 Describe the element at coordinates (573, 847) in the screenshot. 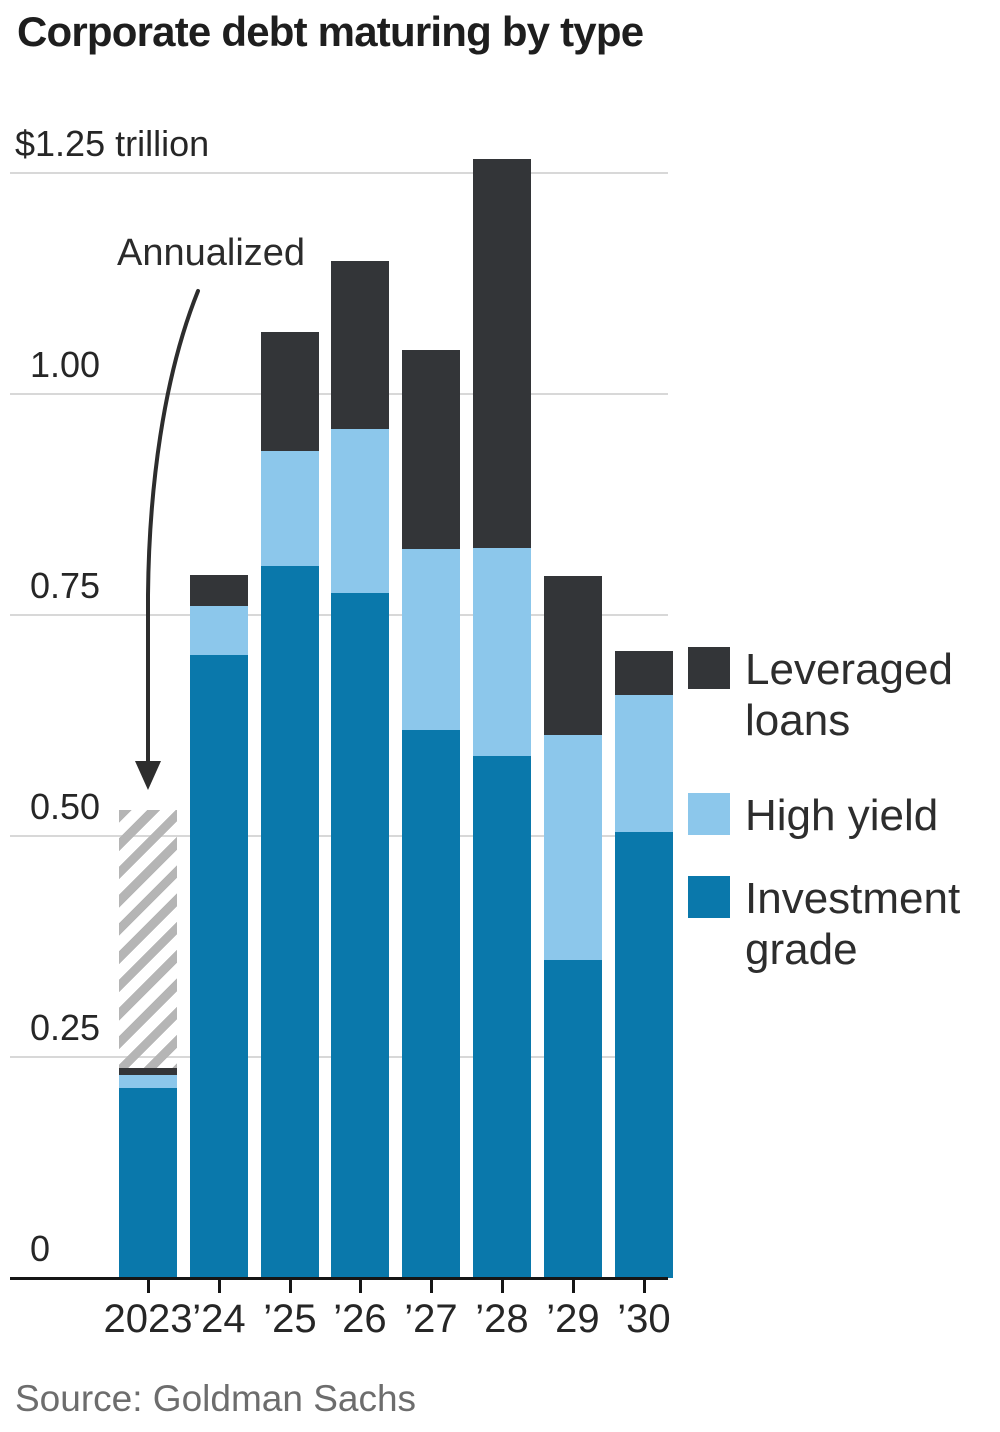

I see `bar-’29-high-yield` at that location.